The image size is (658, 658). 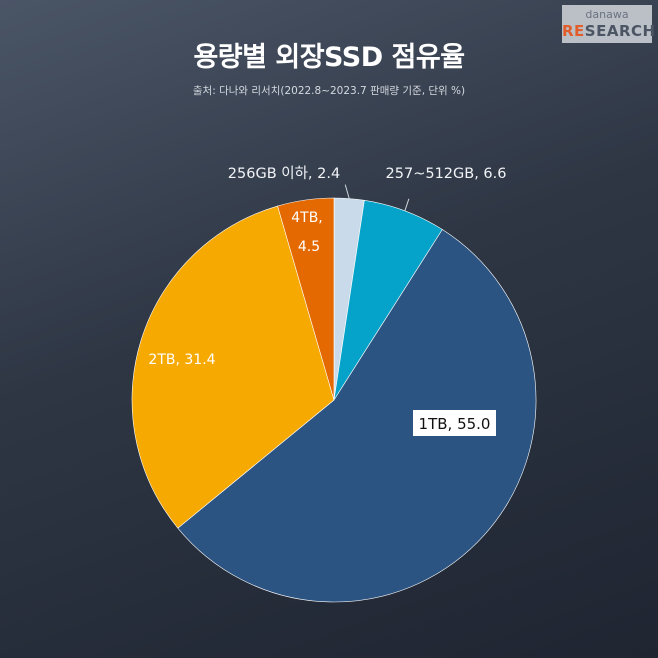 I want to click on data-label-1tb: 1TB, 55.0, so click(x=455, y=424).